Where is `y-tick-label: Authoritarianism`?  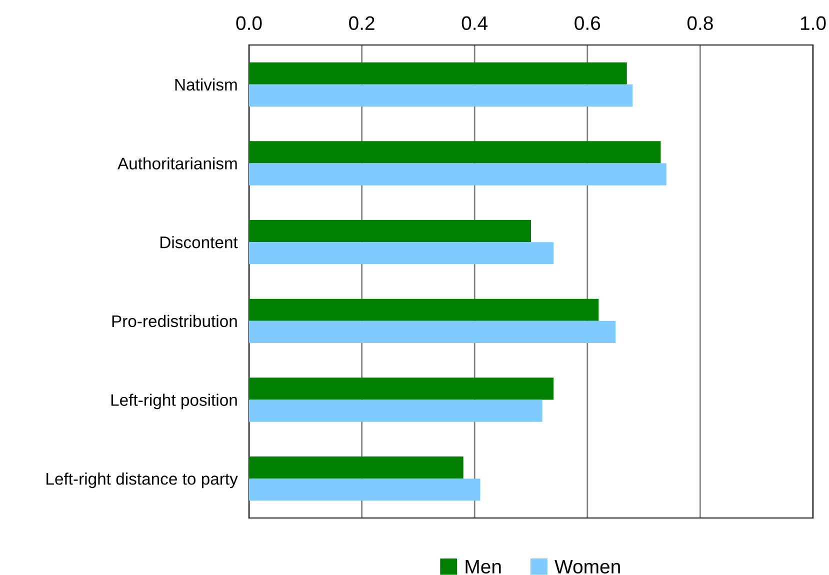 y-tick-label: Authoritarianism is located at coordinates (177, 163).